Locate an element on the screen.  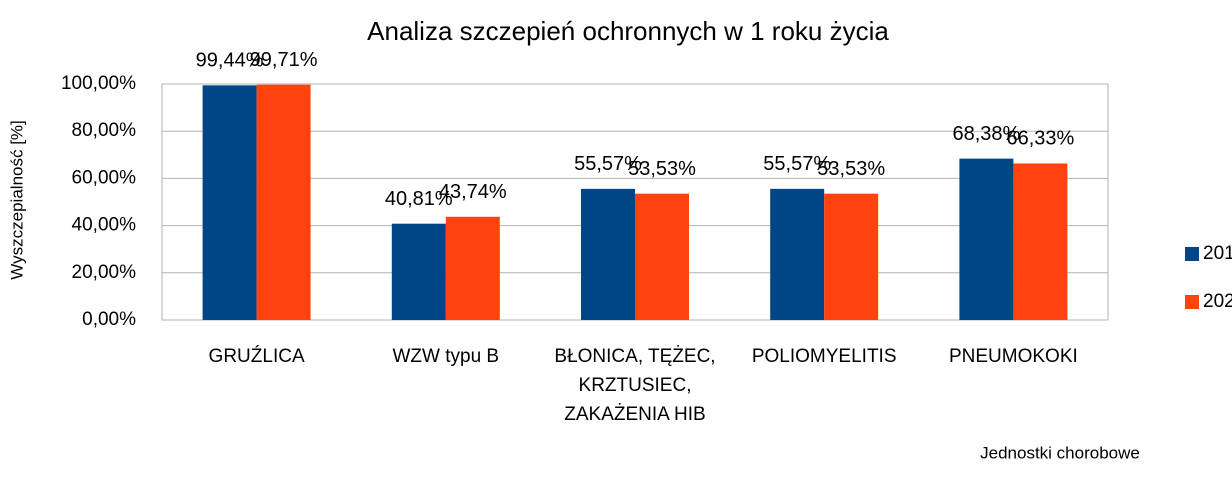
y-tick-label: 20,00% is located at coordinates (104, 272).